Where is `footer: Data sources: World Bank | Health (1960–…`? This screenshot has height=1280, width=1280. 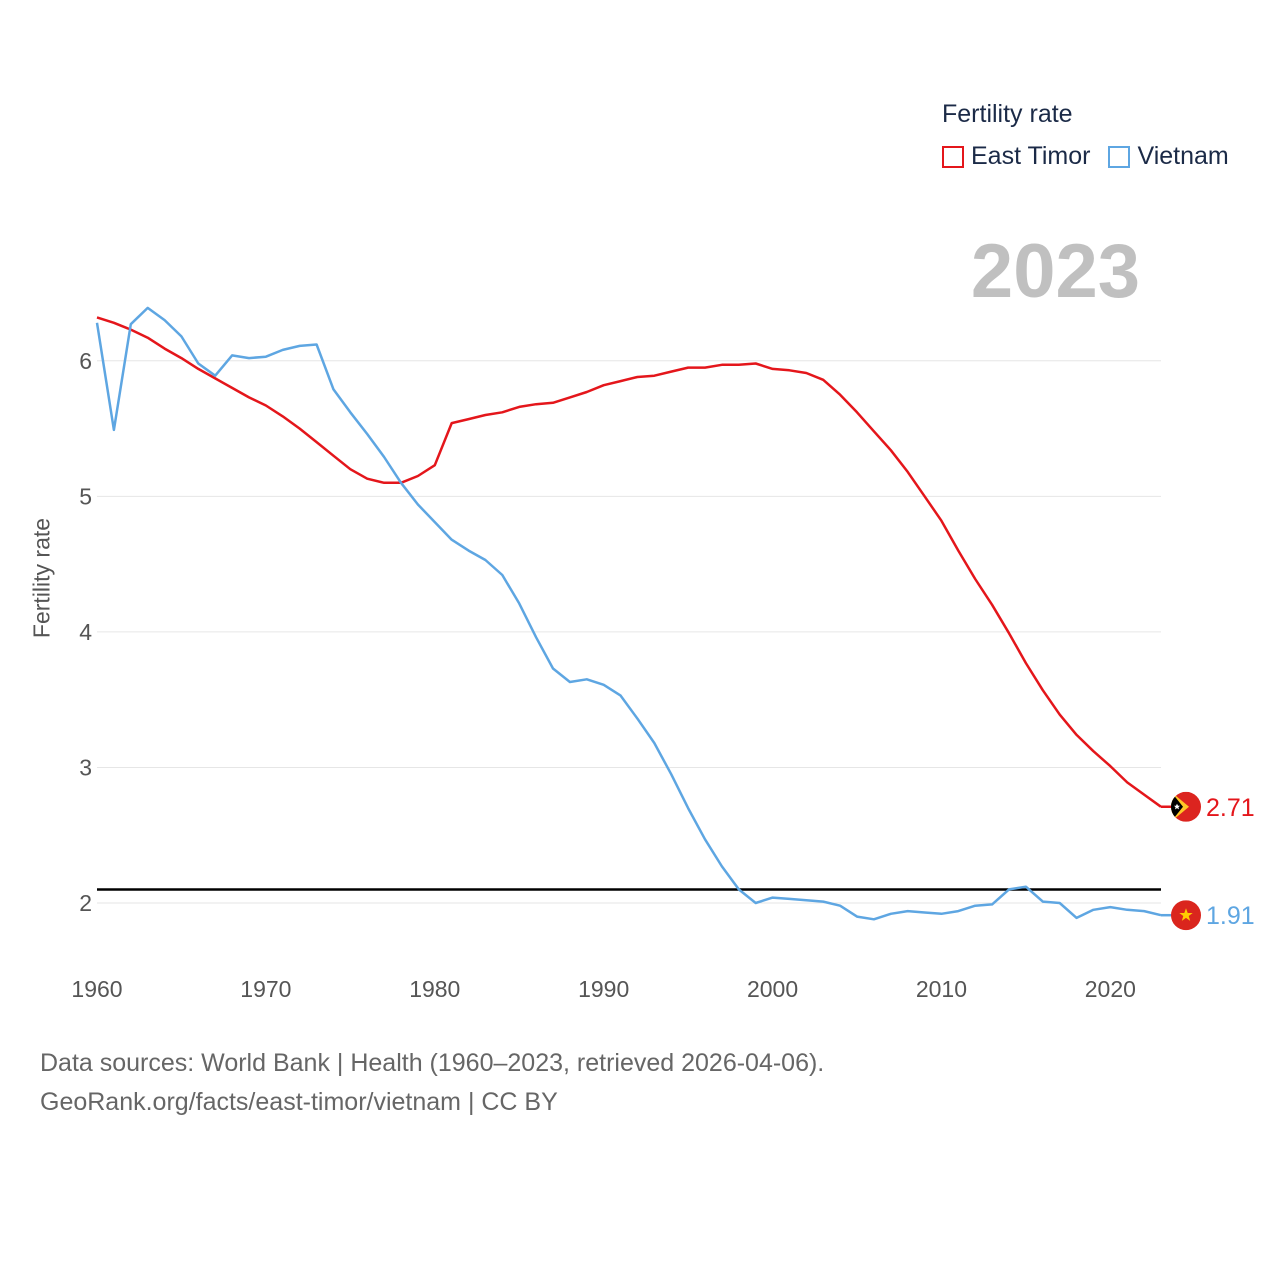
footer: Data sources: World Bank | Health (1960–… is located at coordinates (432, 1083).